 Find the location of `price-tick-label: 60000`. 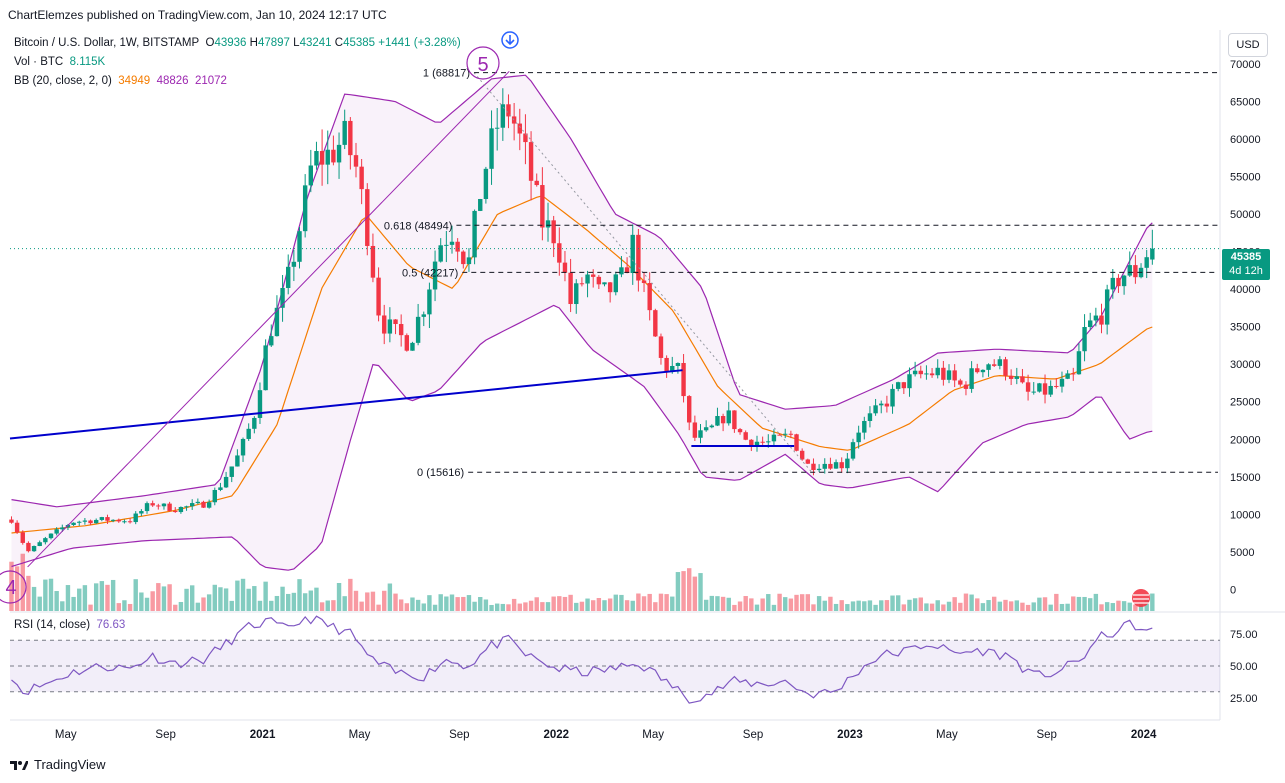

price-tick-label: 60000 is located at coordinates (1245, 140).